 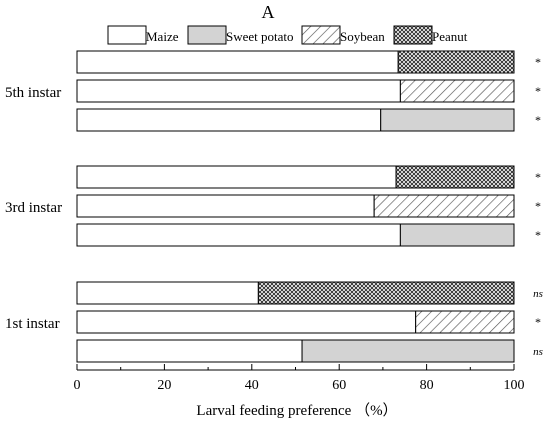 What do you see at coordinates (32, 324) in the screenshot?
I see `group-label-1st-instar: 1st instar` at bounding box center [32, 324].